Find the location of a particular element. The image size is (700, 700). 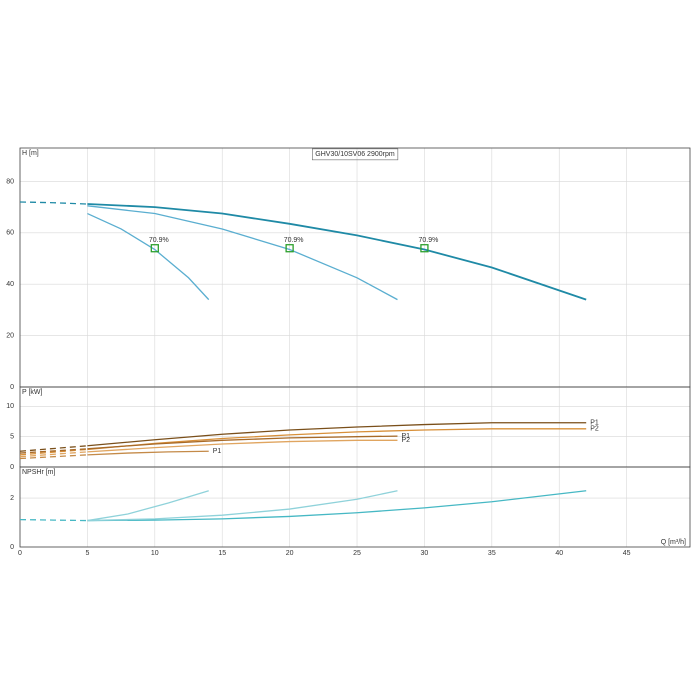

title-box is located at coordinates (355, 154).